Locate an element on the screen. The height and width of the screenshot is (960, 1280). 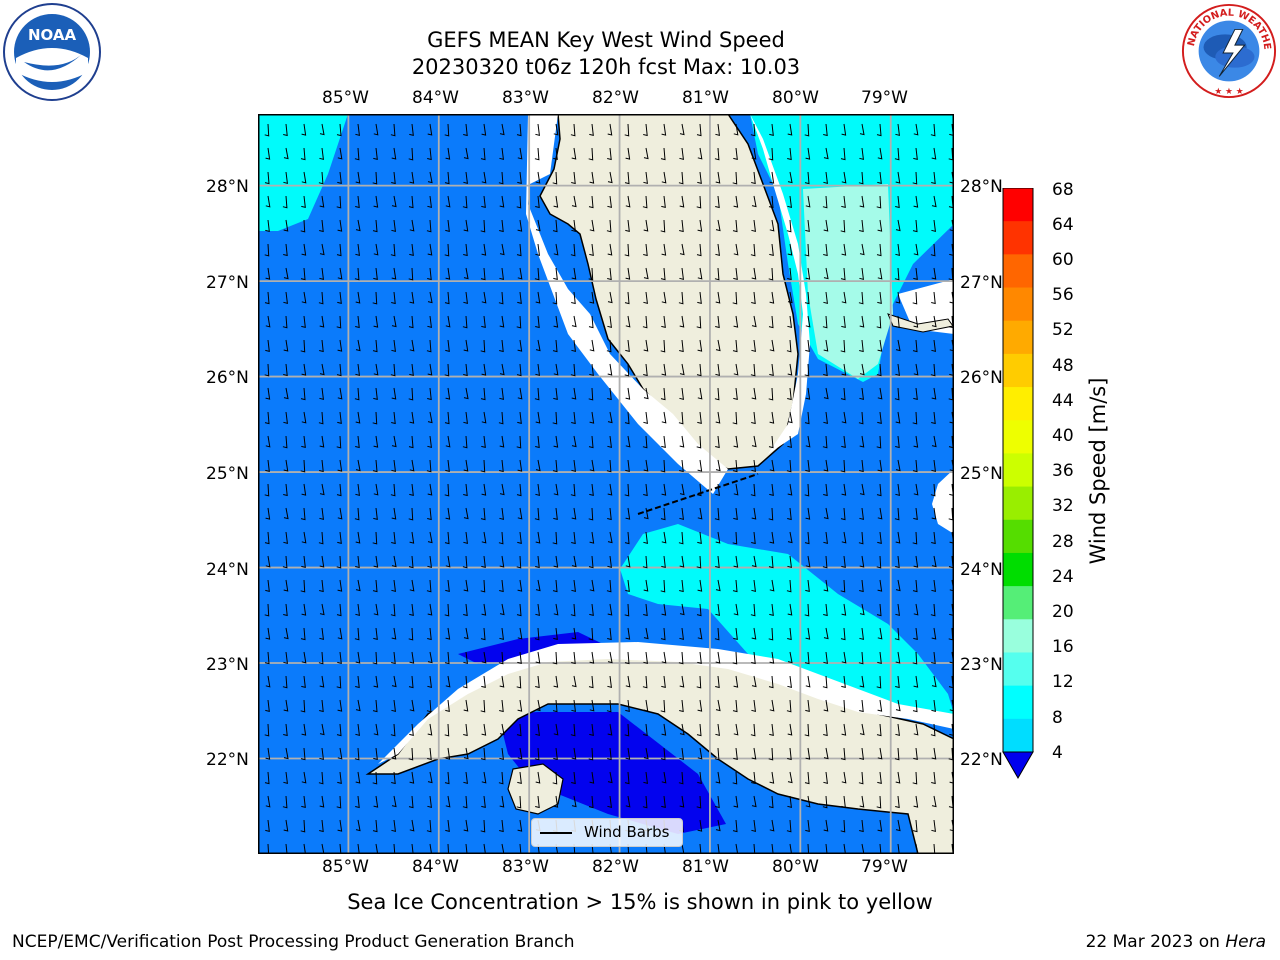
lon-label-bottom-83: 83°W is located at coordinates (525, 867).